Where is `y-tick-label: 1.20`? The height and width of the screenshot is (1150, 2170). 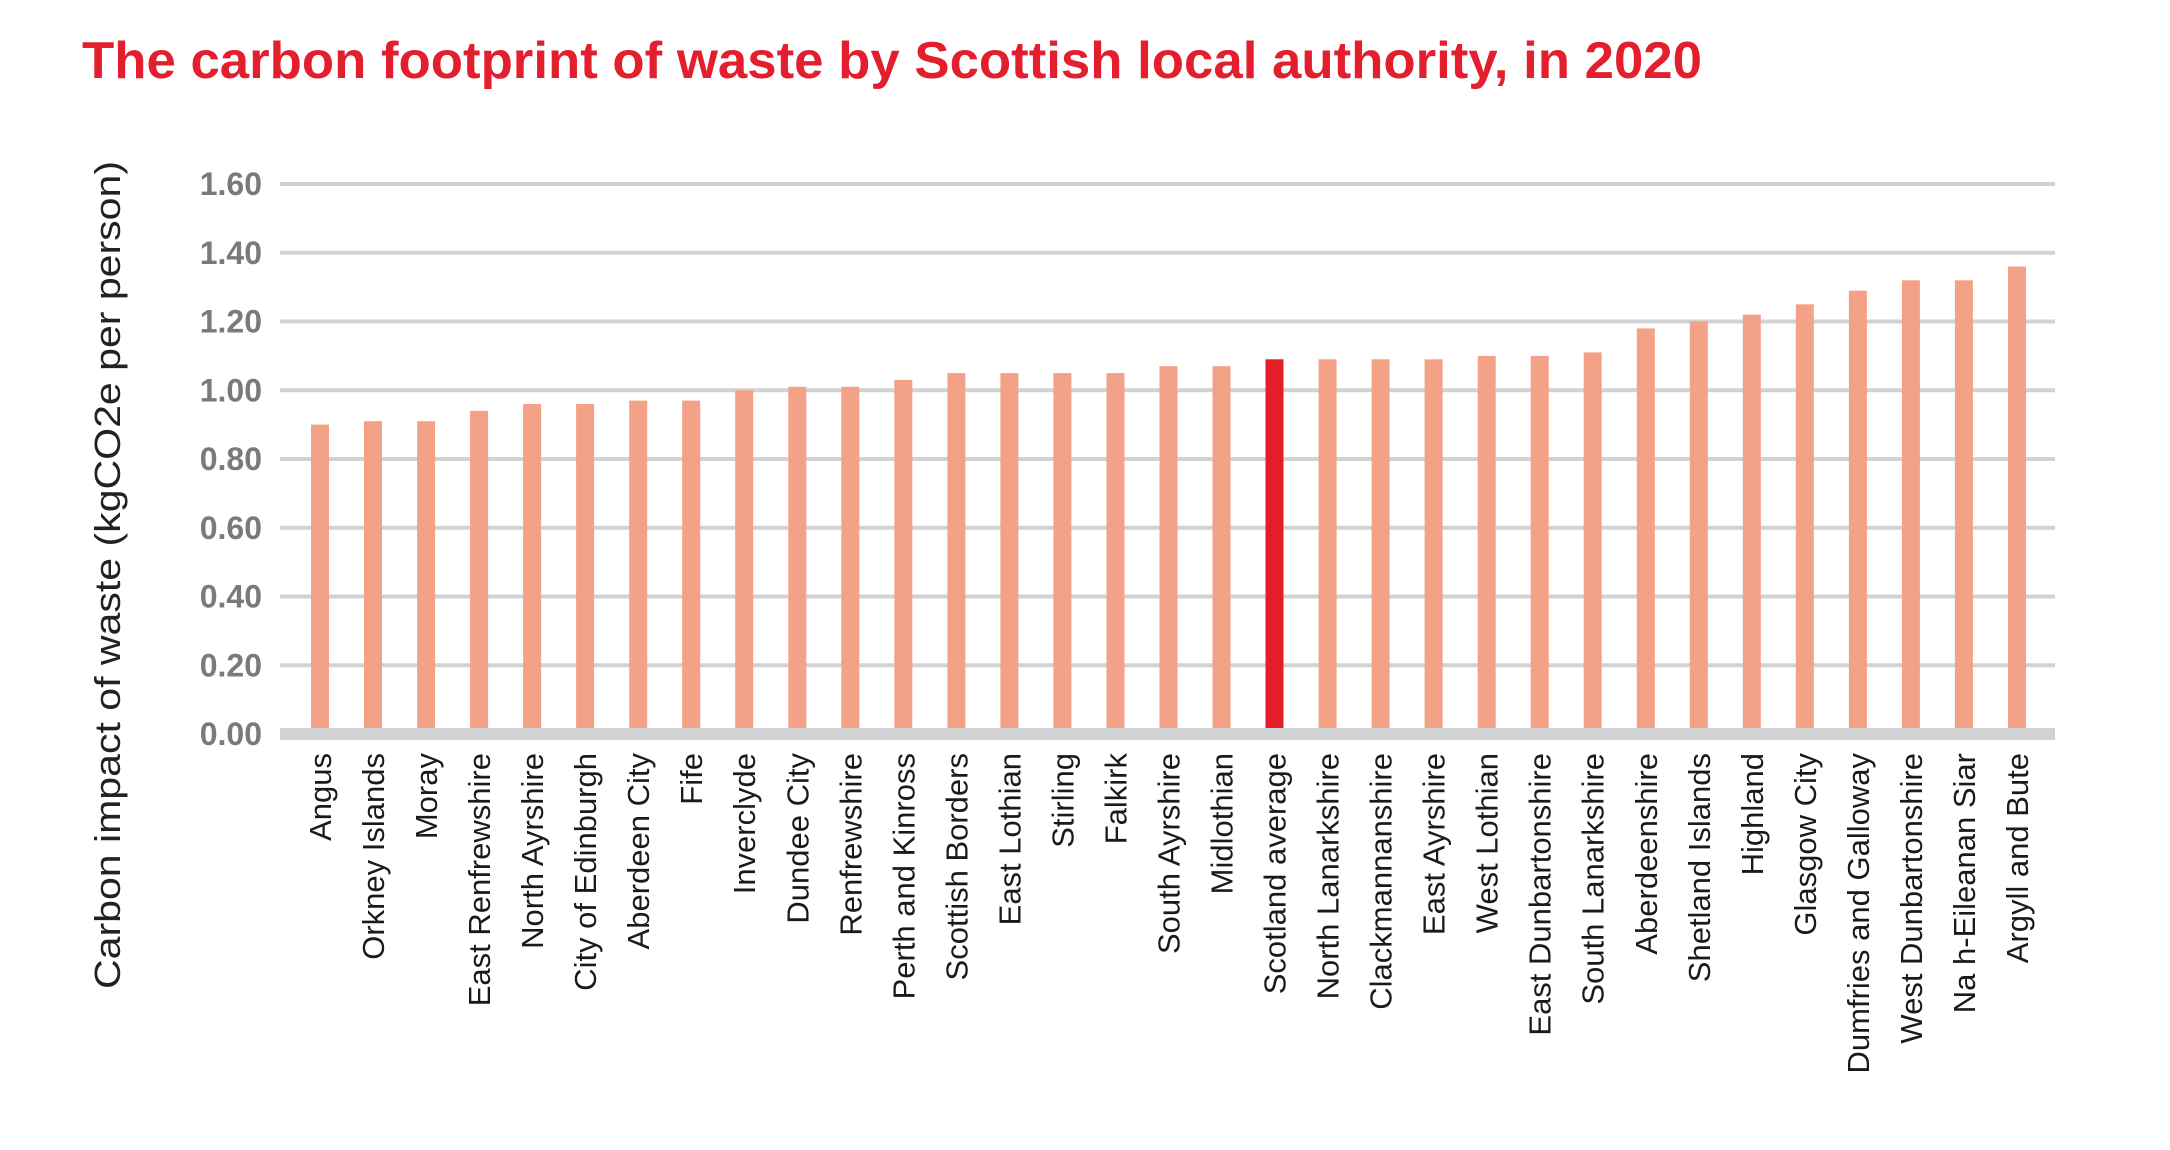 y-tick-label: 1.20 is located at coordinates (231, 322).